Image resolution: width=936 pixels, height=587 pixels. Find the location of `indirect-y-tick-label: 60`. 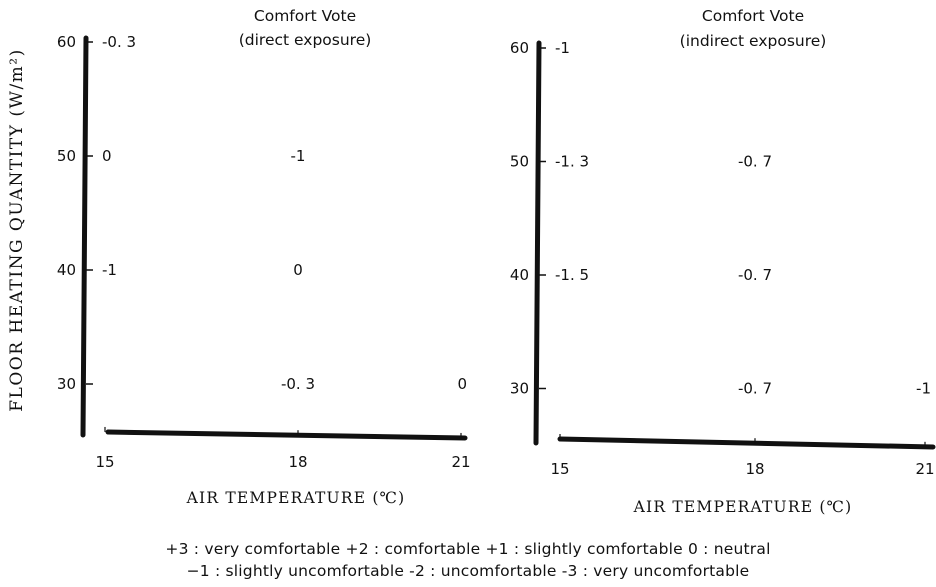

indirect-y-tick-label: 60 is located at coordinates (519, 48).